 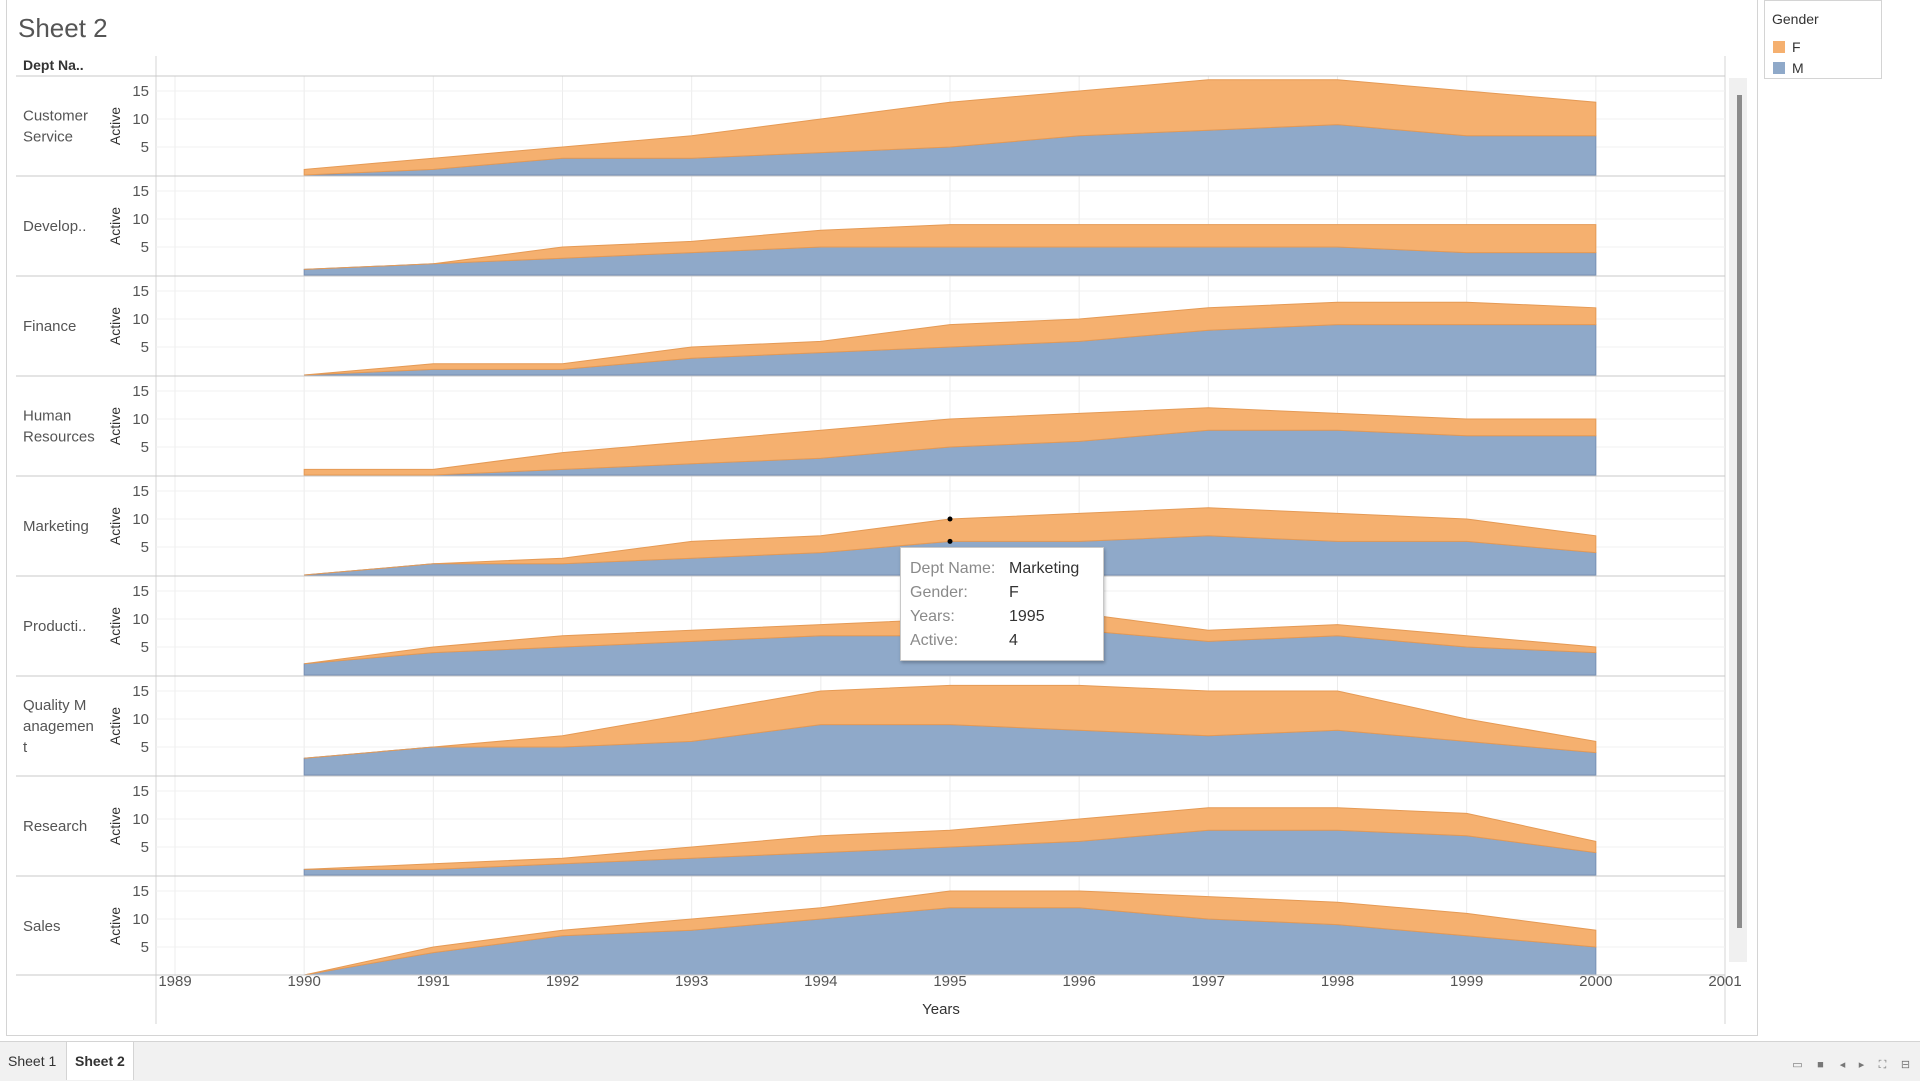 What do you see at coordinates (950, 519) in the screenshot?
I see `highlight-marker` at bounding box center [950, 519].